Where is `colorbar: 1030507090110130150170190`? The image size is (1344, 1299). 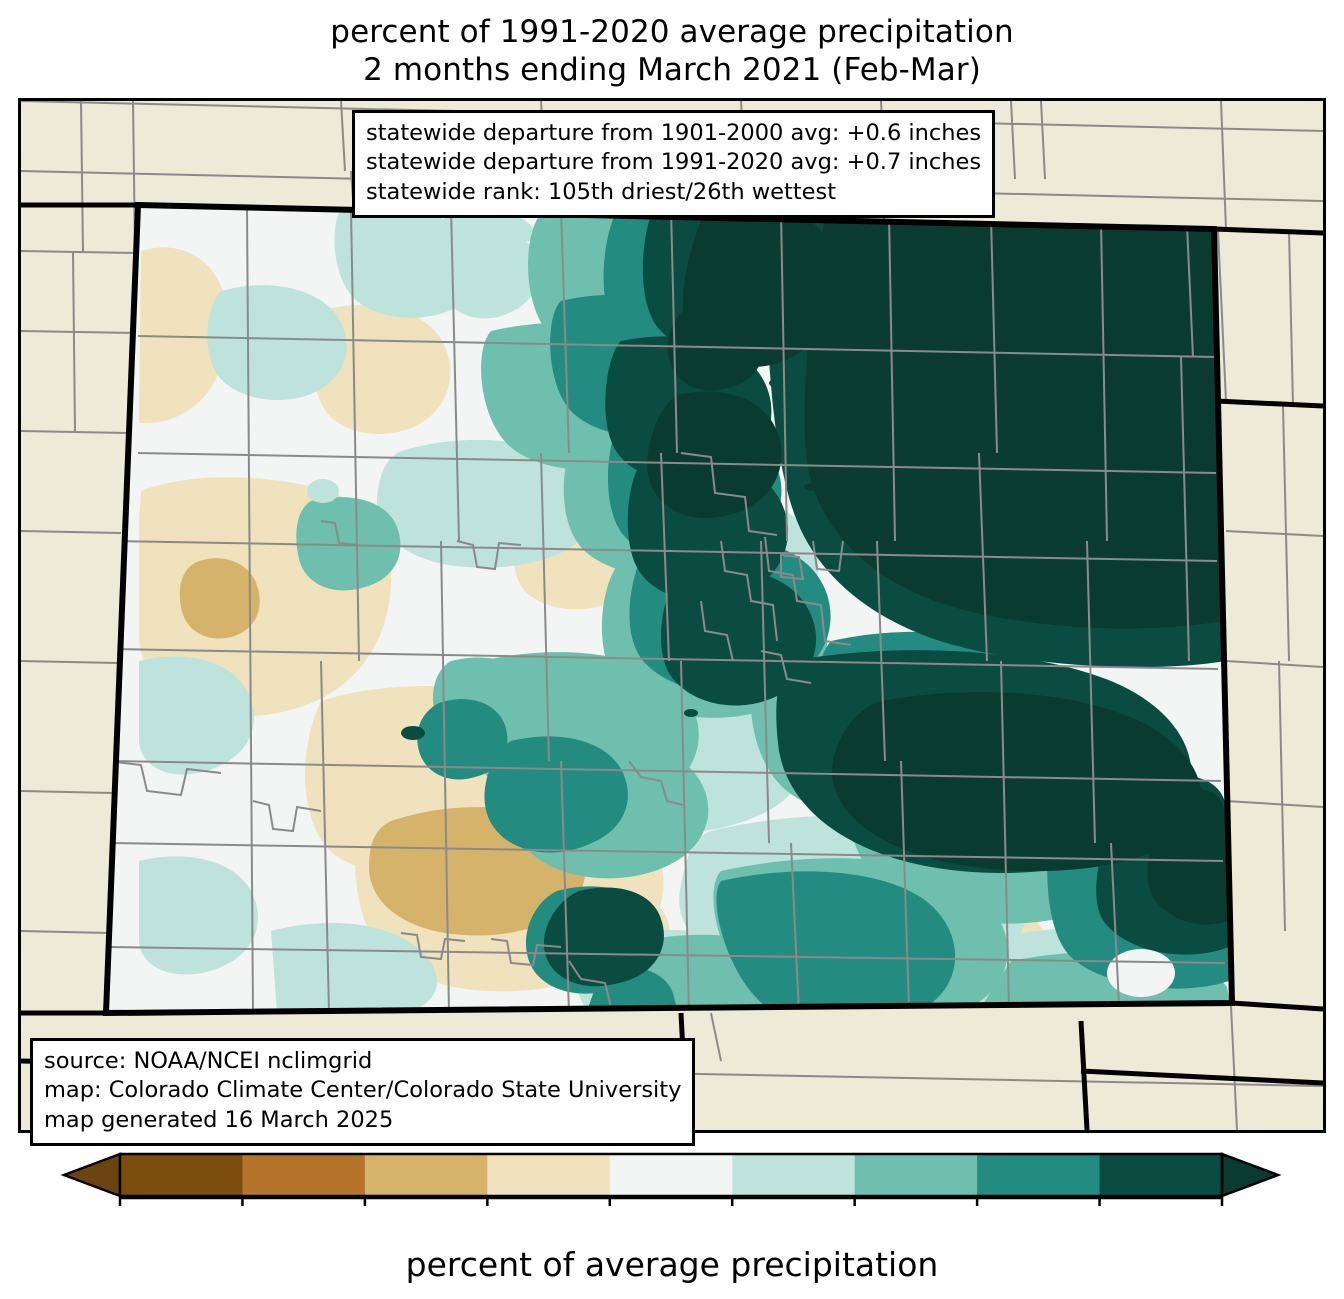 colorbar: 1030507090110130150170190 is located at coordinates (672, 1223).